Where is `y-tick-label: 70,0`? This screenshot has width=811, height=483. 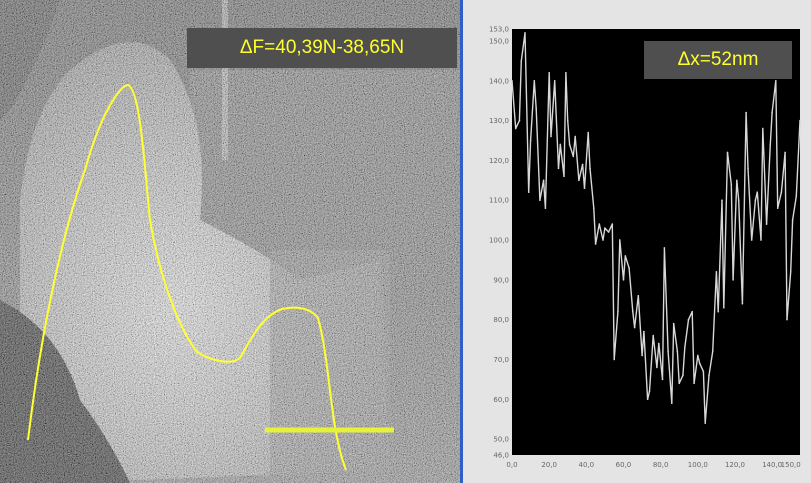 y-tick-label: 70,0 is located at coordinates (501, 360).